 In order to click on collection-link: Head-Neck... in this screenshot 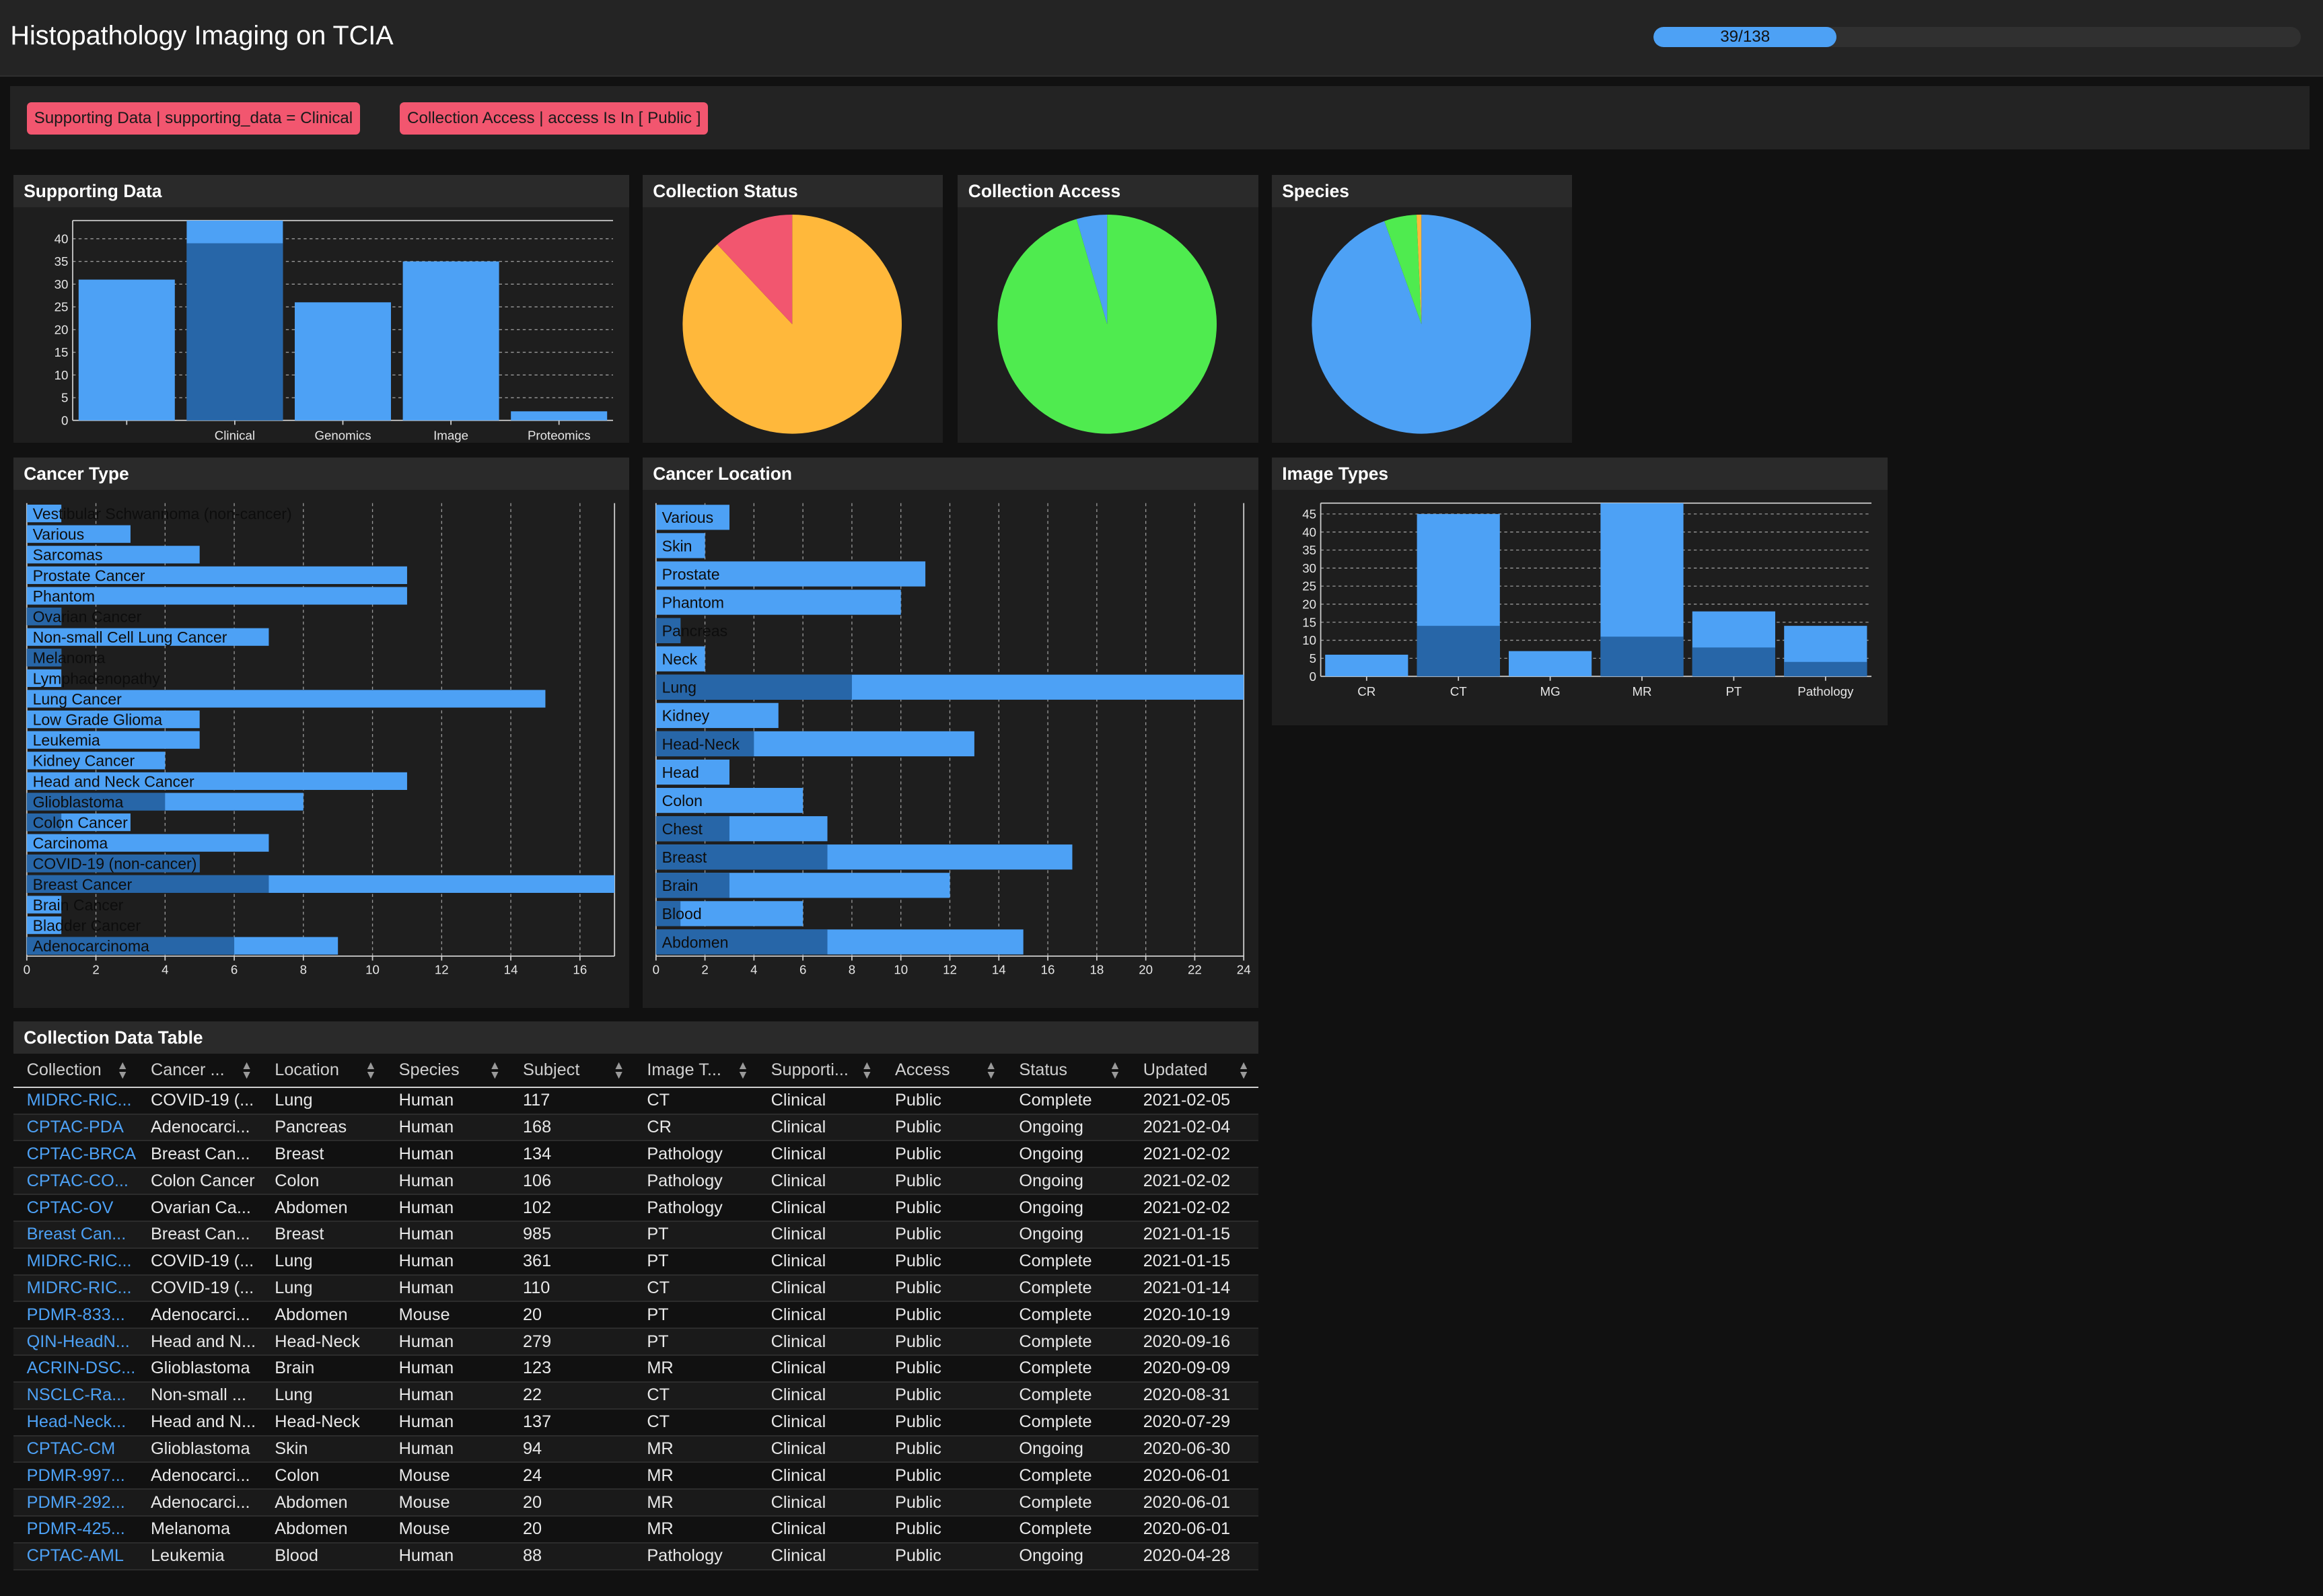, I will do `click(75, 1422)`.